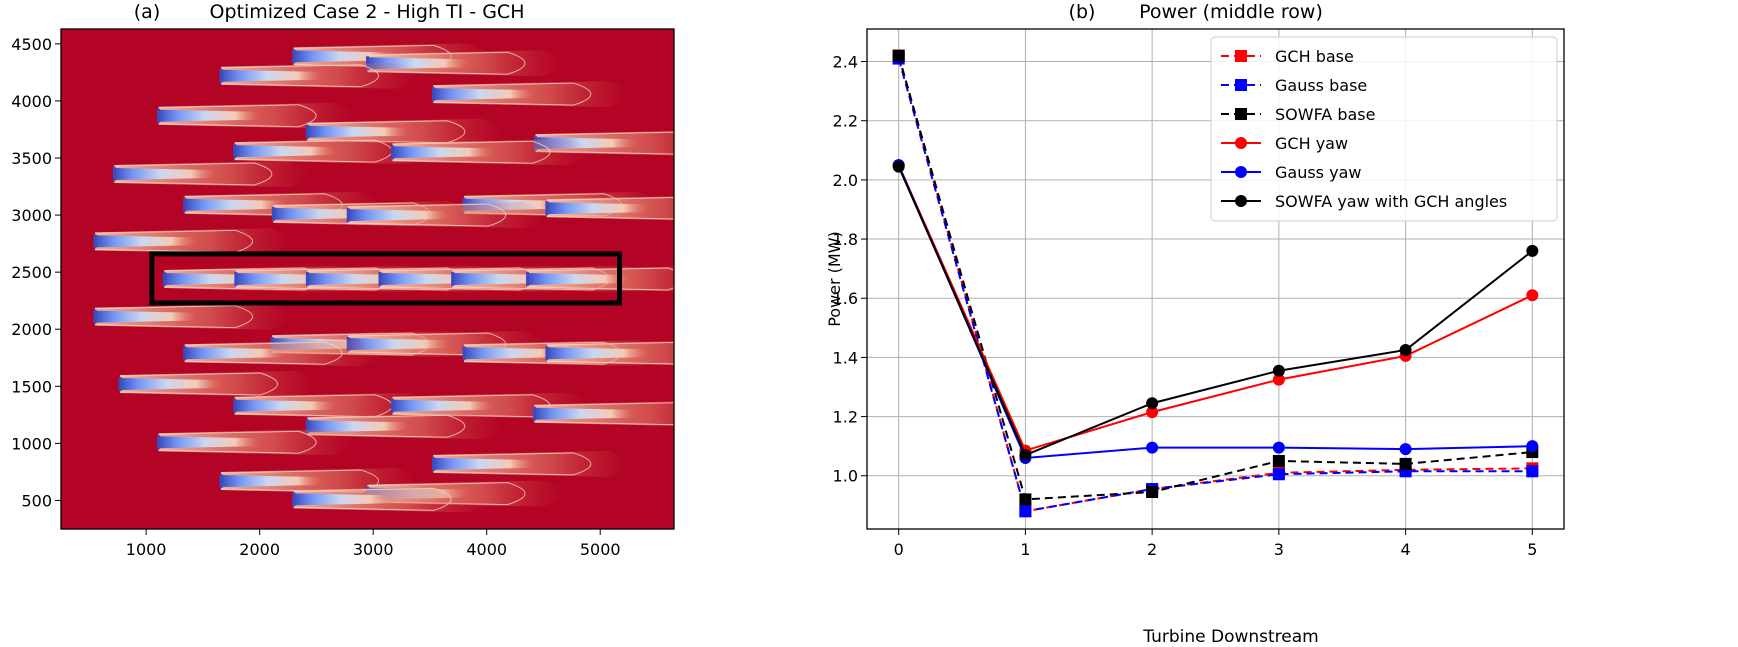  I want to click on x-tick-label: 5000, so click(600, 549).